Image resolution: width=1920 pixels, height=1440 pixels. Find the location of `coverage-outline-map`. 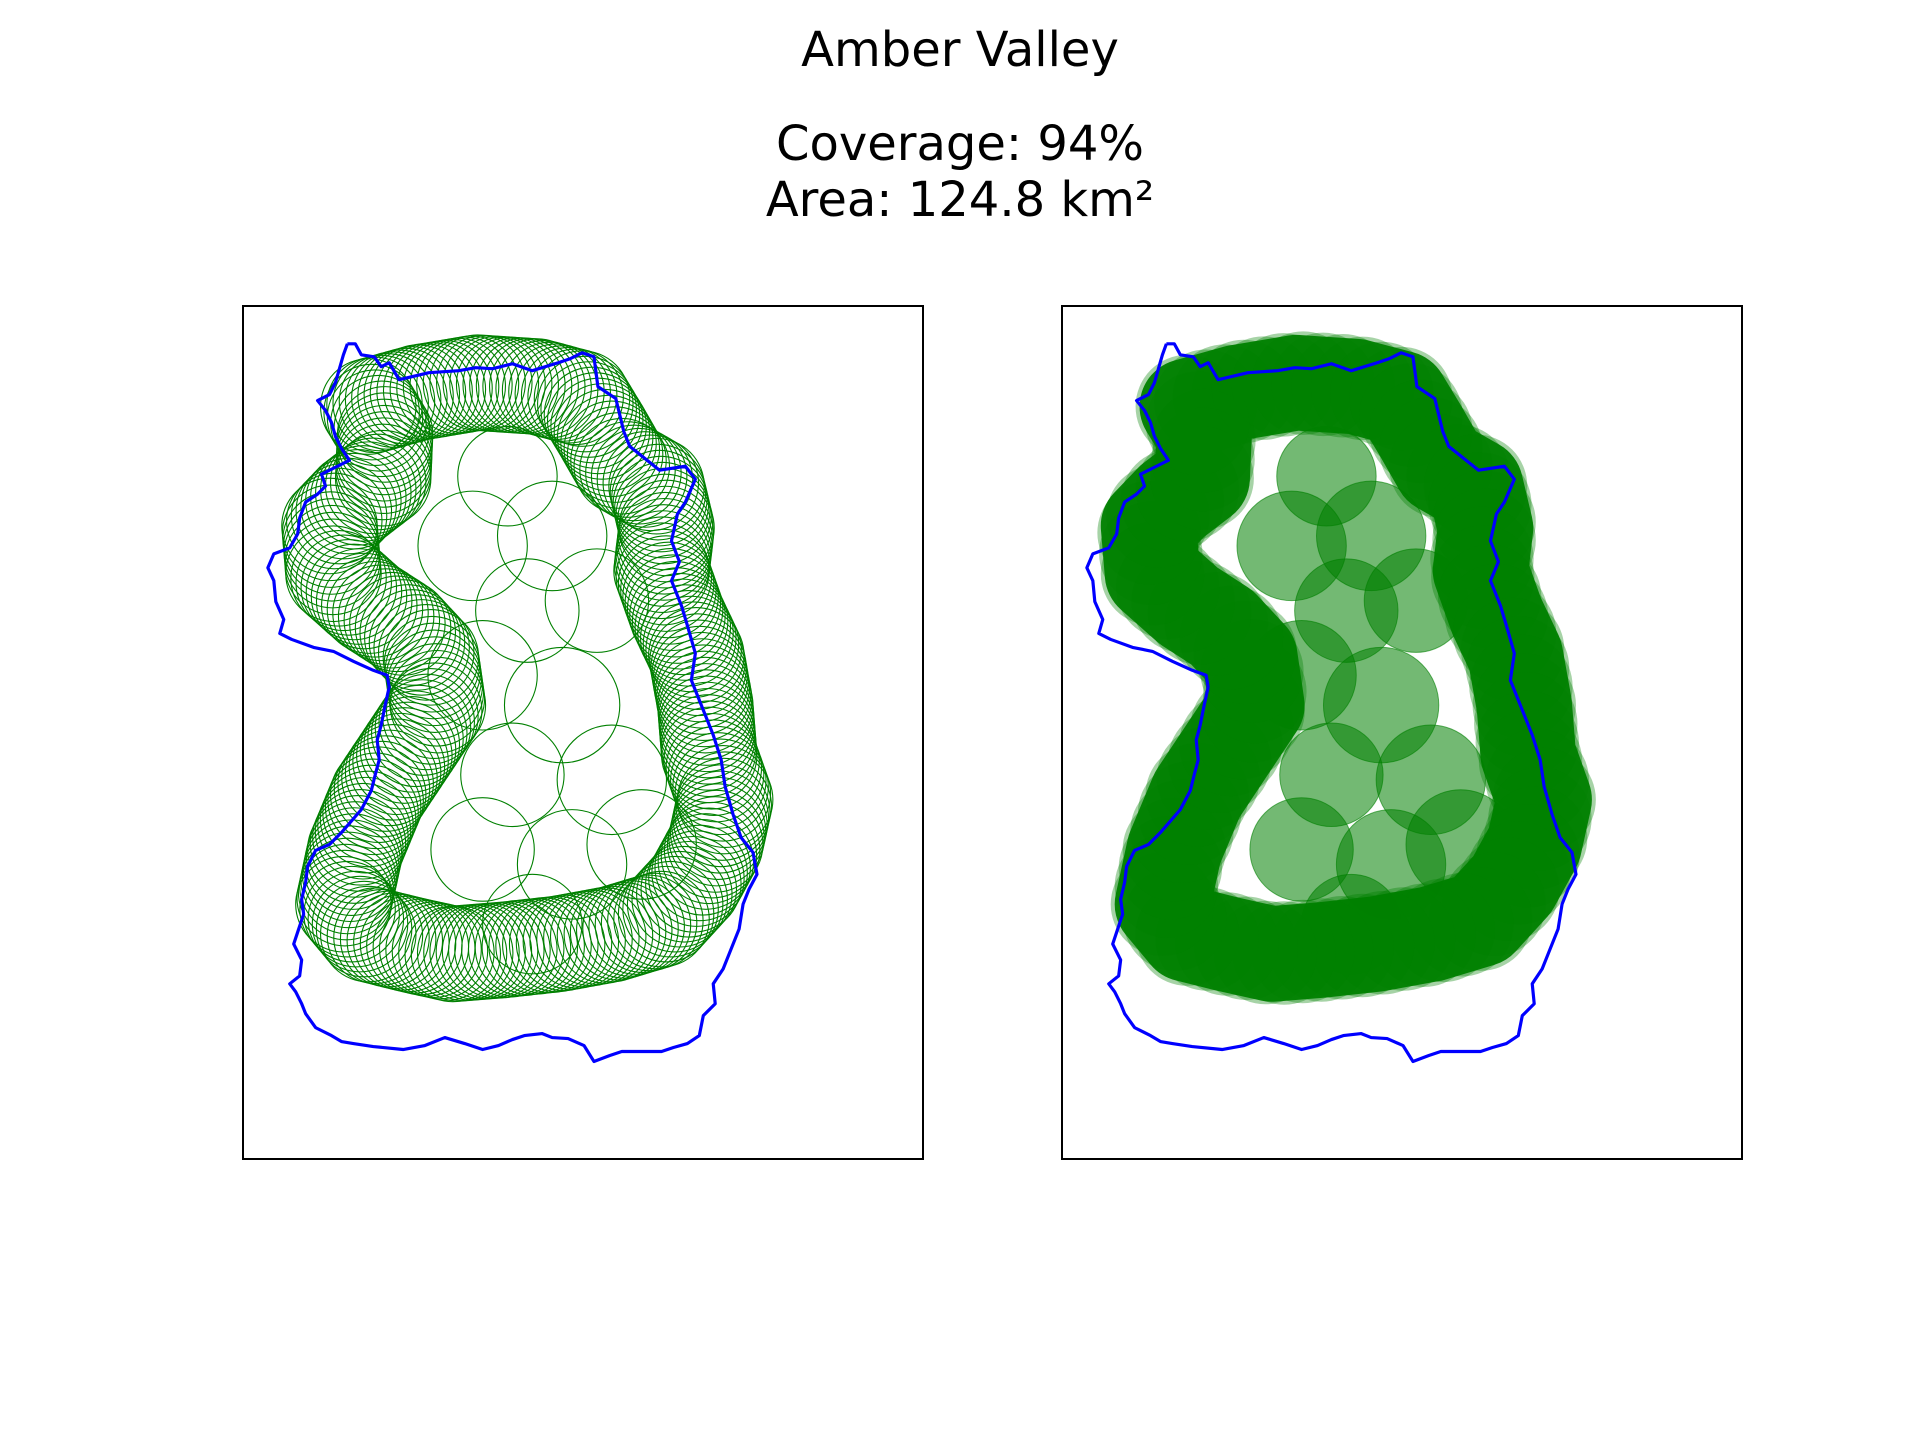

coverage-outline-map is located at coordinates (520, 699).